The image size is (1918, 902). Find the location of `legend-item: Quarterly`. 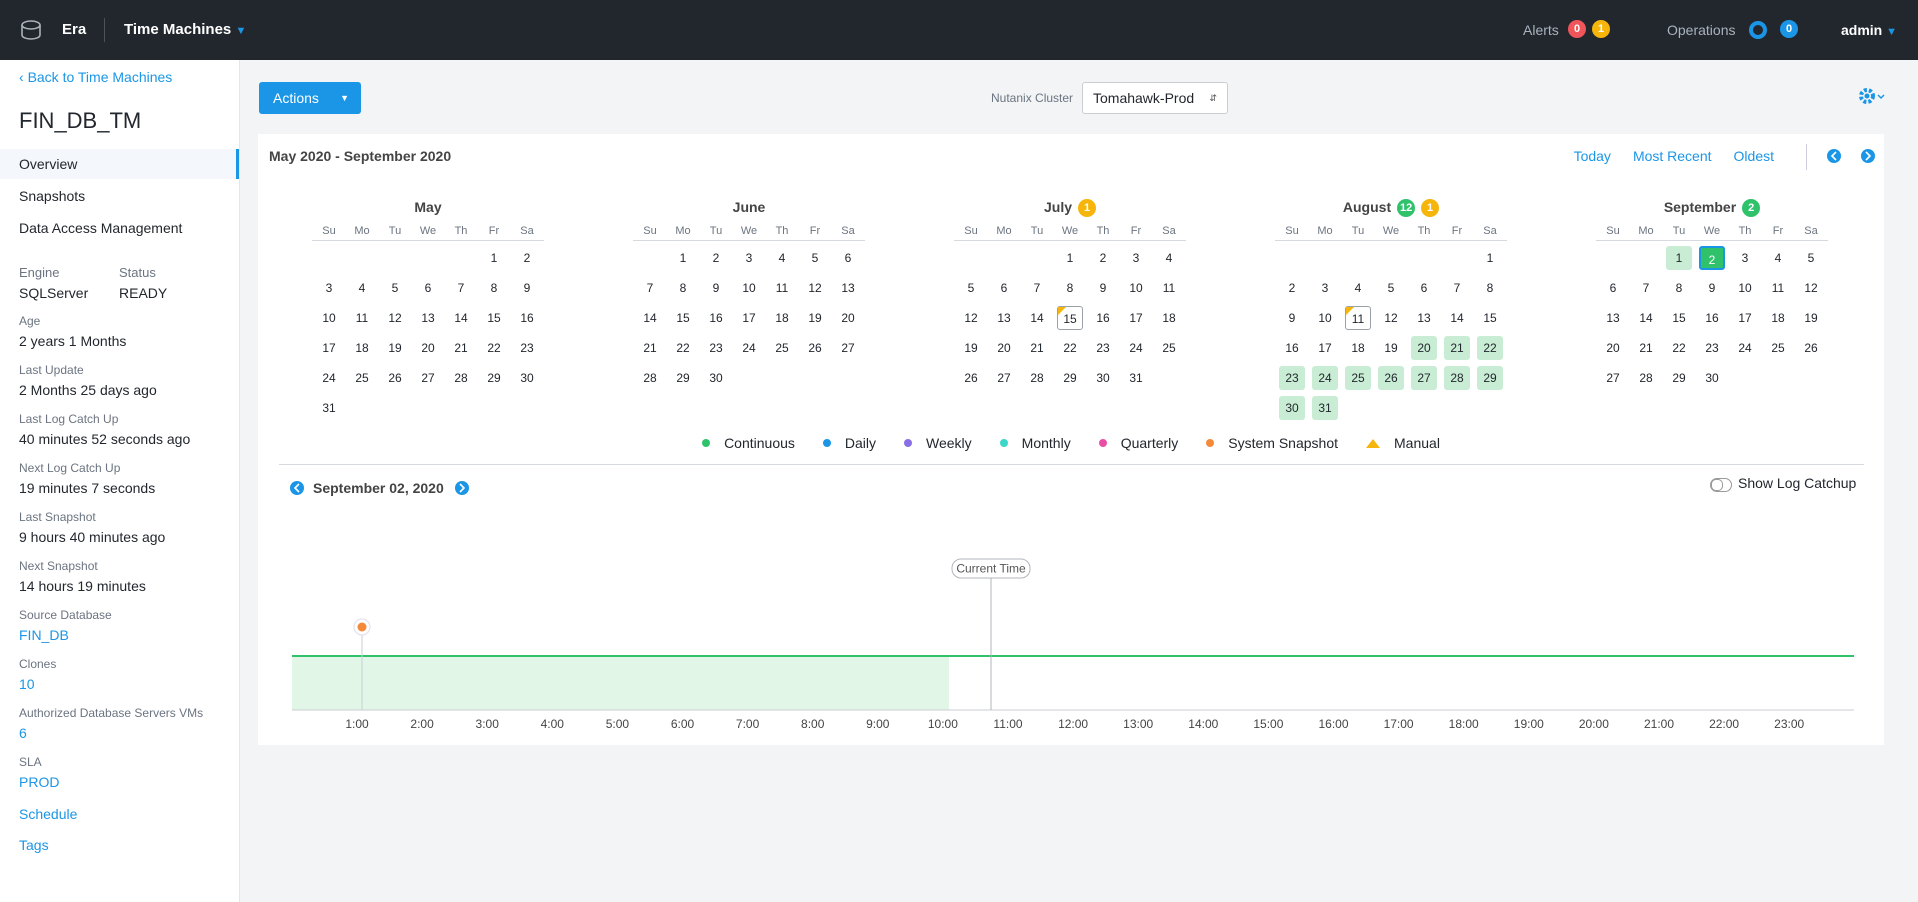

legend-item: Quarterly is located at coordinates (1138, 443).